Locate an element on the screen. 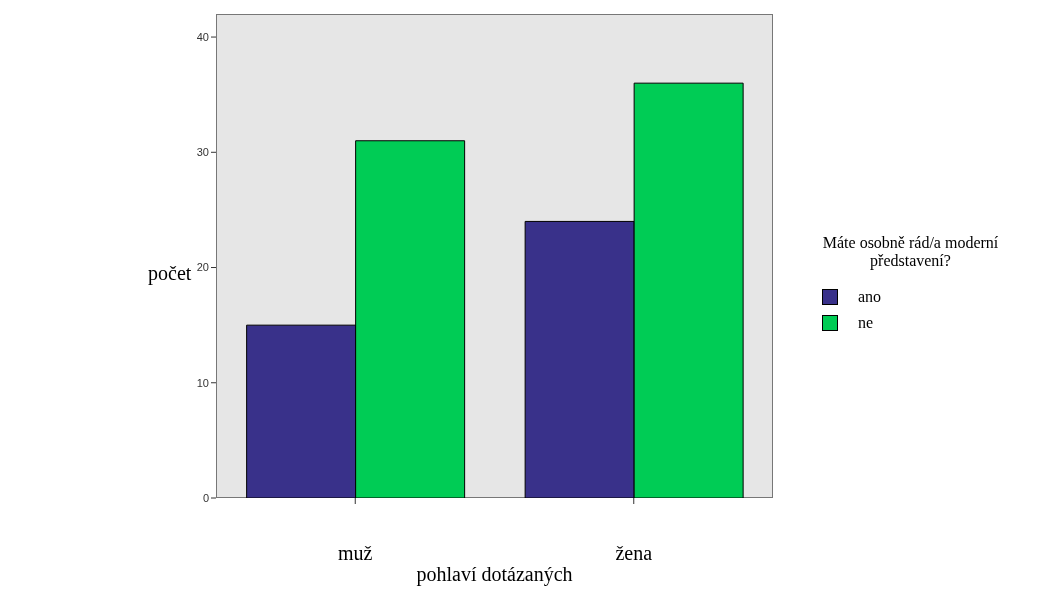 This screenshot has height=605, width=1045. x-tick-label: muž is located at coordinates (355, 553).